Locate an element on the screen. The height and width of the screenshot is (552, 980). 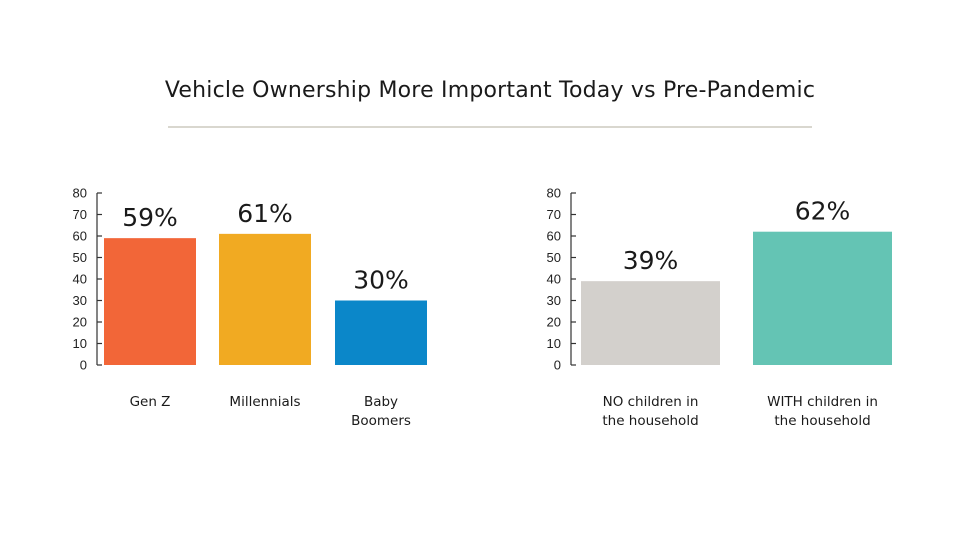
data-label: 61% is located at coordinates (265, 213).